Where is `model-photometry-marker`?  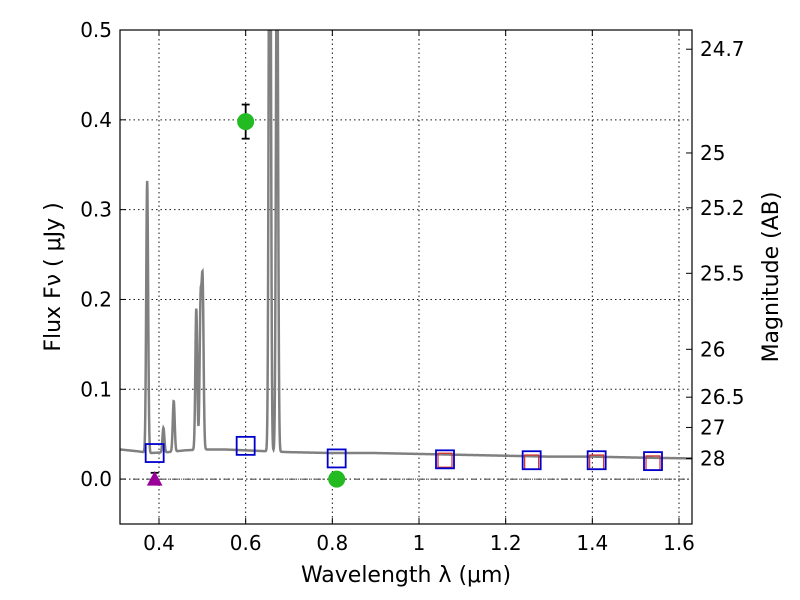
model-photometry-marker is located at coordinates (445, 460).